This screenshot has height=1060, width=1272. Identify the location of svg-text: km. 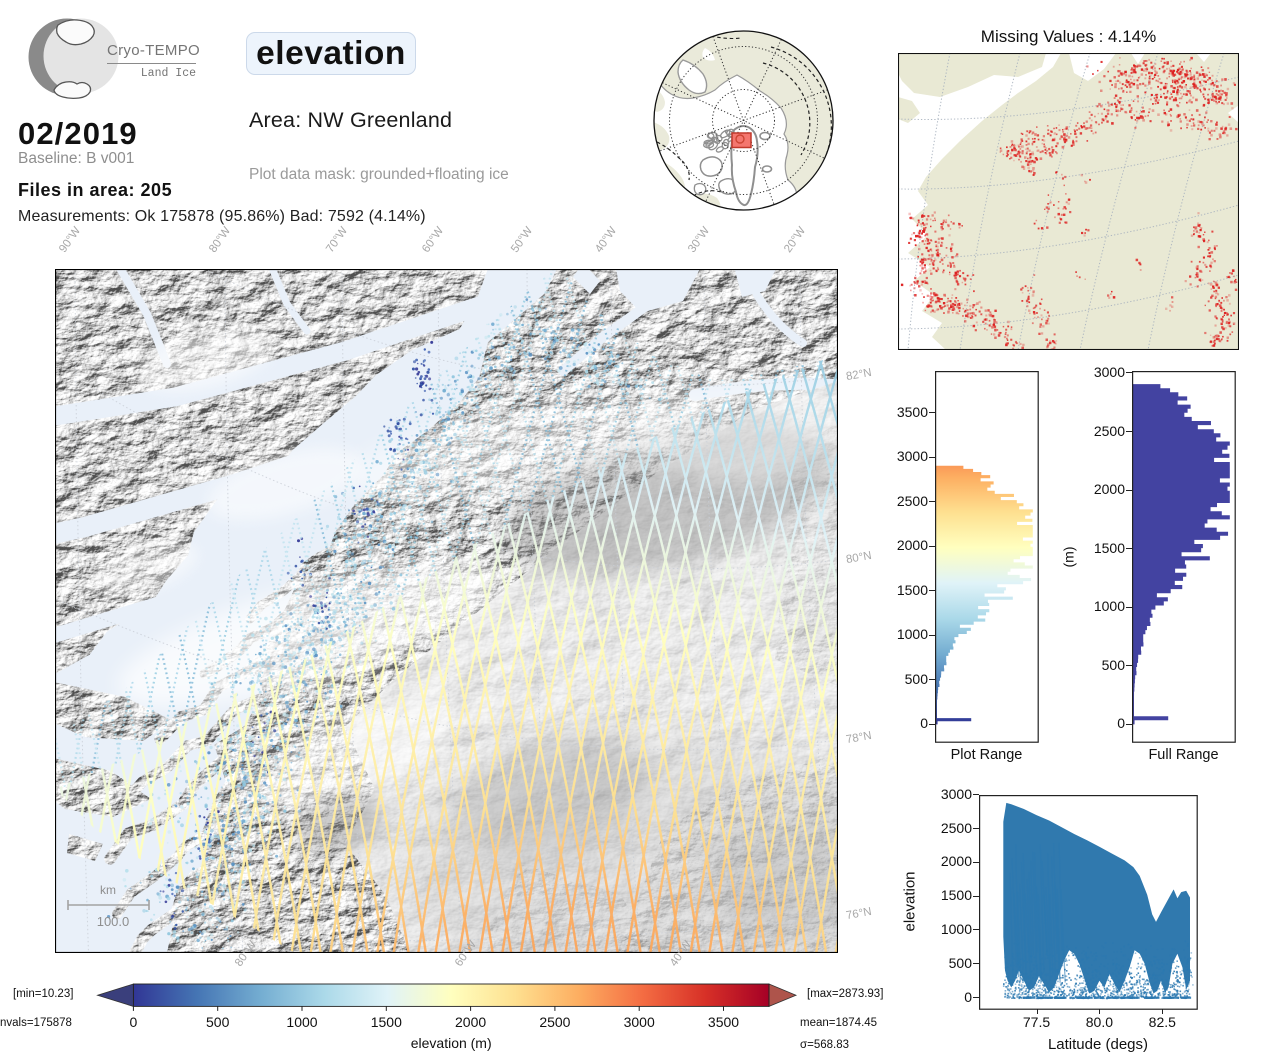
(108, 890).